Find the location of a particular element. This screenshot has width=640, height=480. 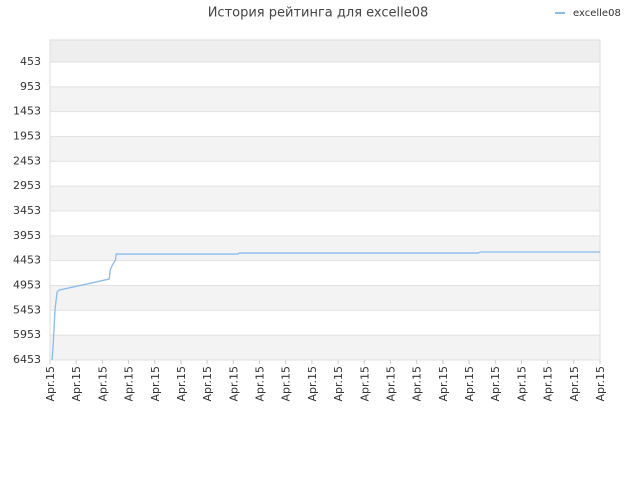

y-tick-label: 3453 is located at coordinates (27, 210).